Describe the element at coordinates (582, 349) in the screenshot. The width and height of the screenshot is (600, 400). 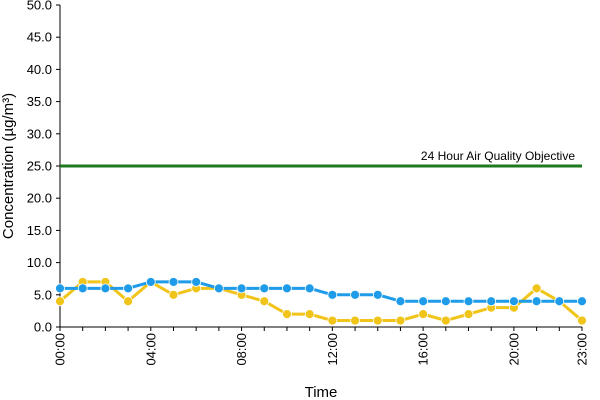
I see `x-tick-label: 23:00` at that location.